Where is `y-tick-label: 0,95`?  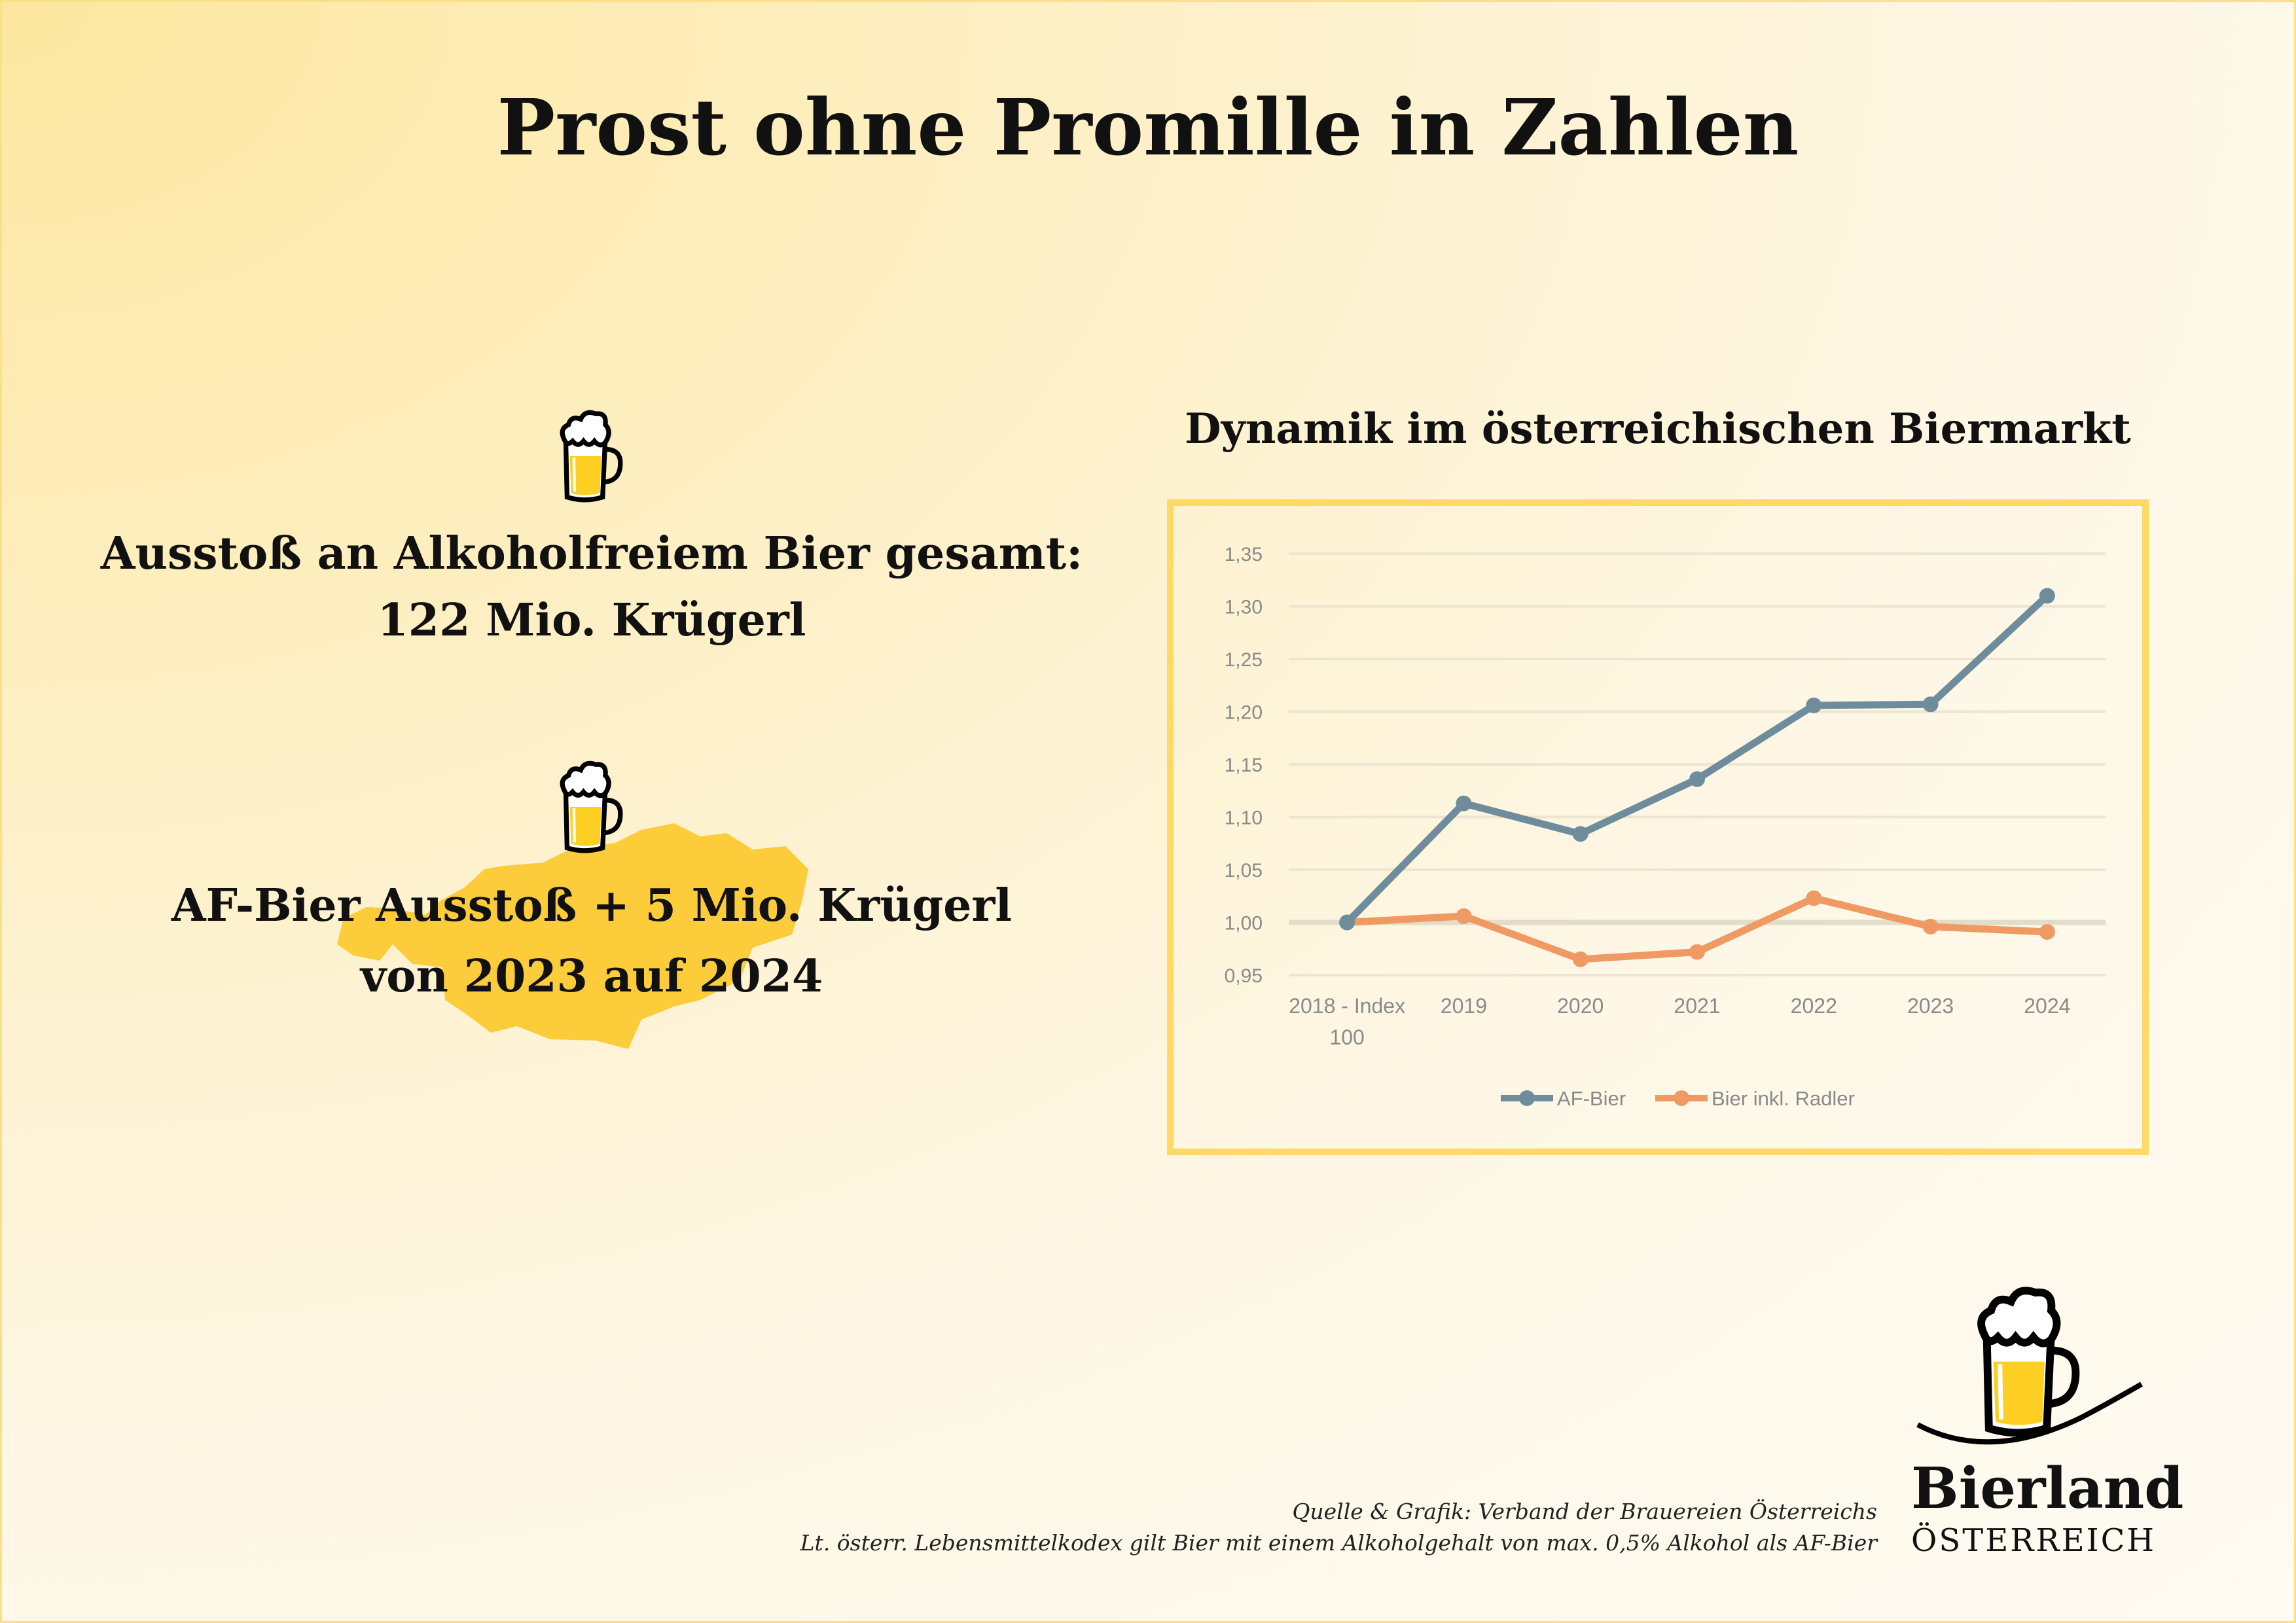 y-tick-label: 0,95 is located at coordinates (1244, 976).